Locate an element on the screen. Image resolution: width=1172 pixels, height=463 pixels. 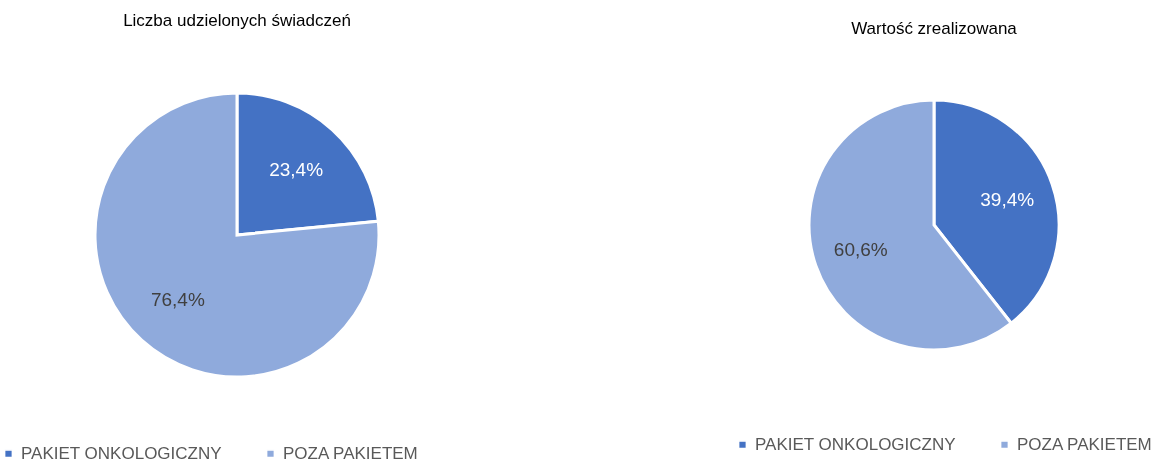
data-label: 76,4% is located at coordinates (177, 300).